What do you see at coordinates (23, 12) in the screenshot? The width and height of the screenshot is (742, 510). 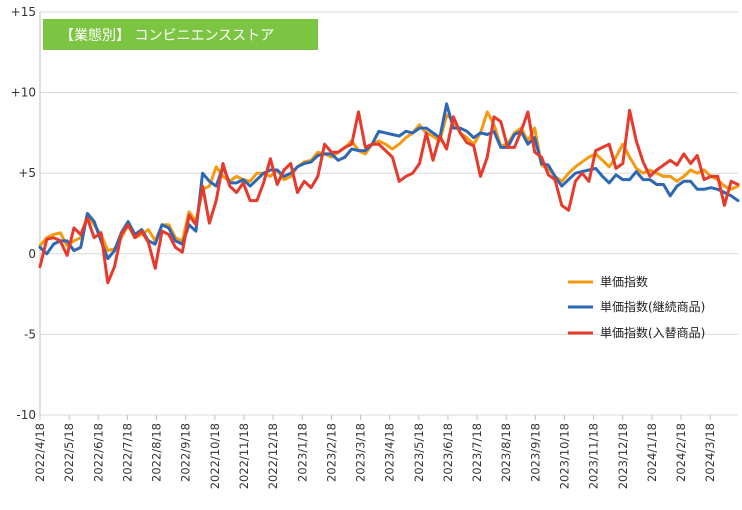 I see `y-tick-label: +15` at bounding box center [23, 12].